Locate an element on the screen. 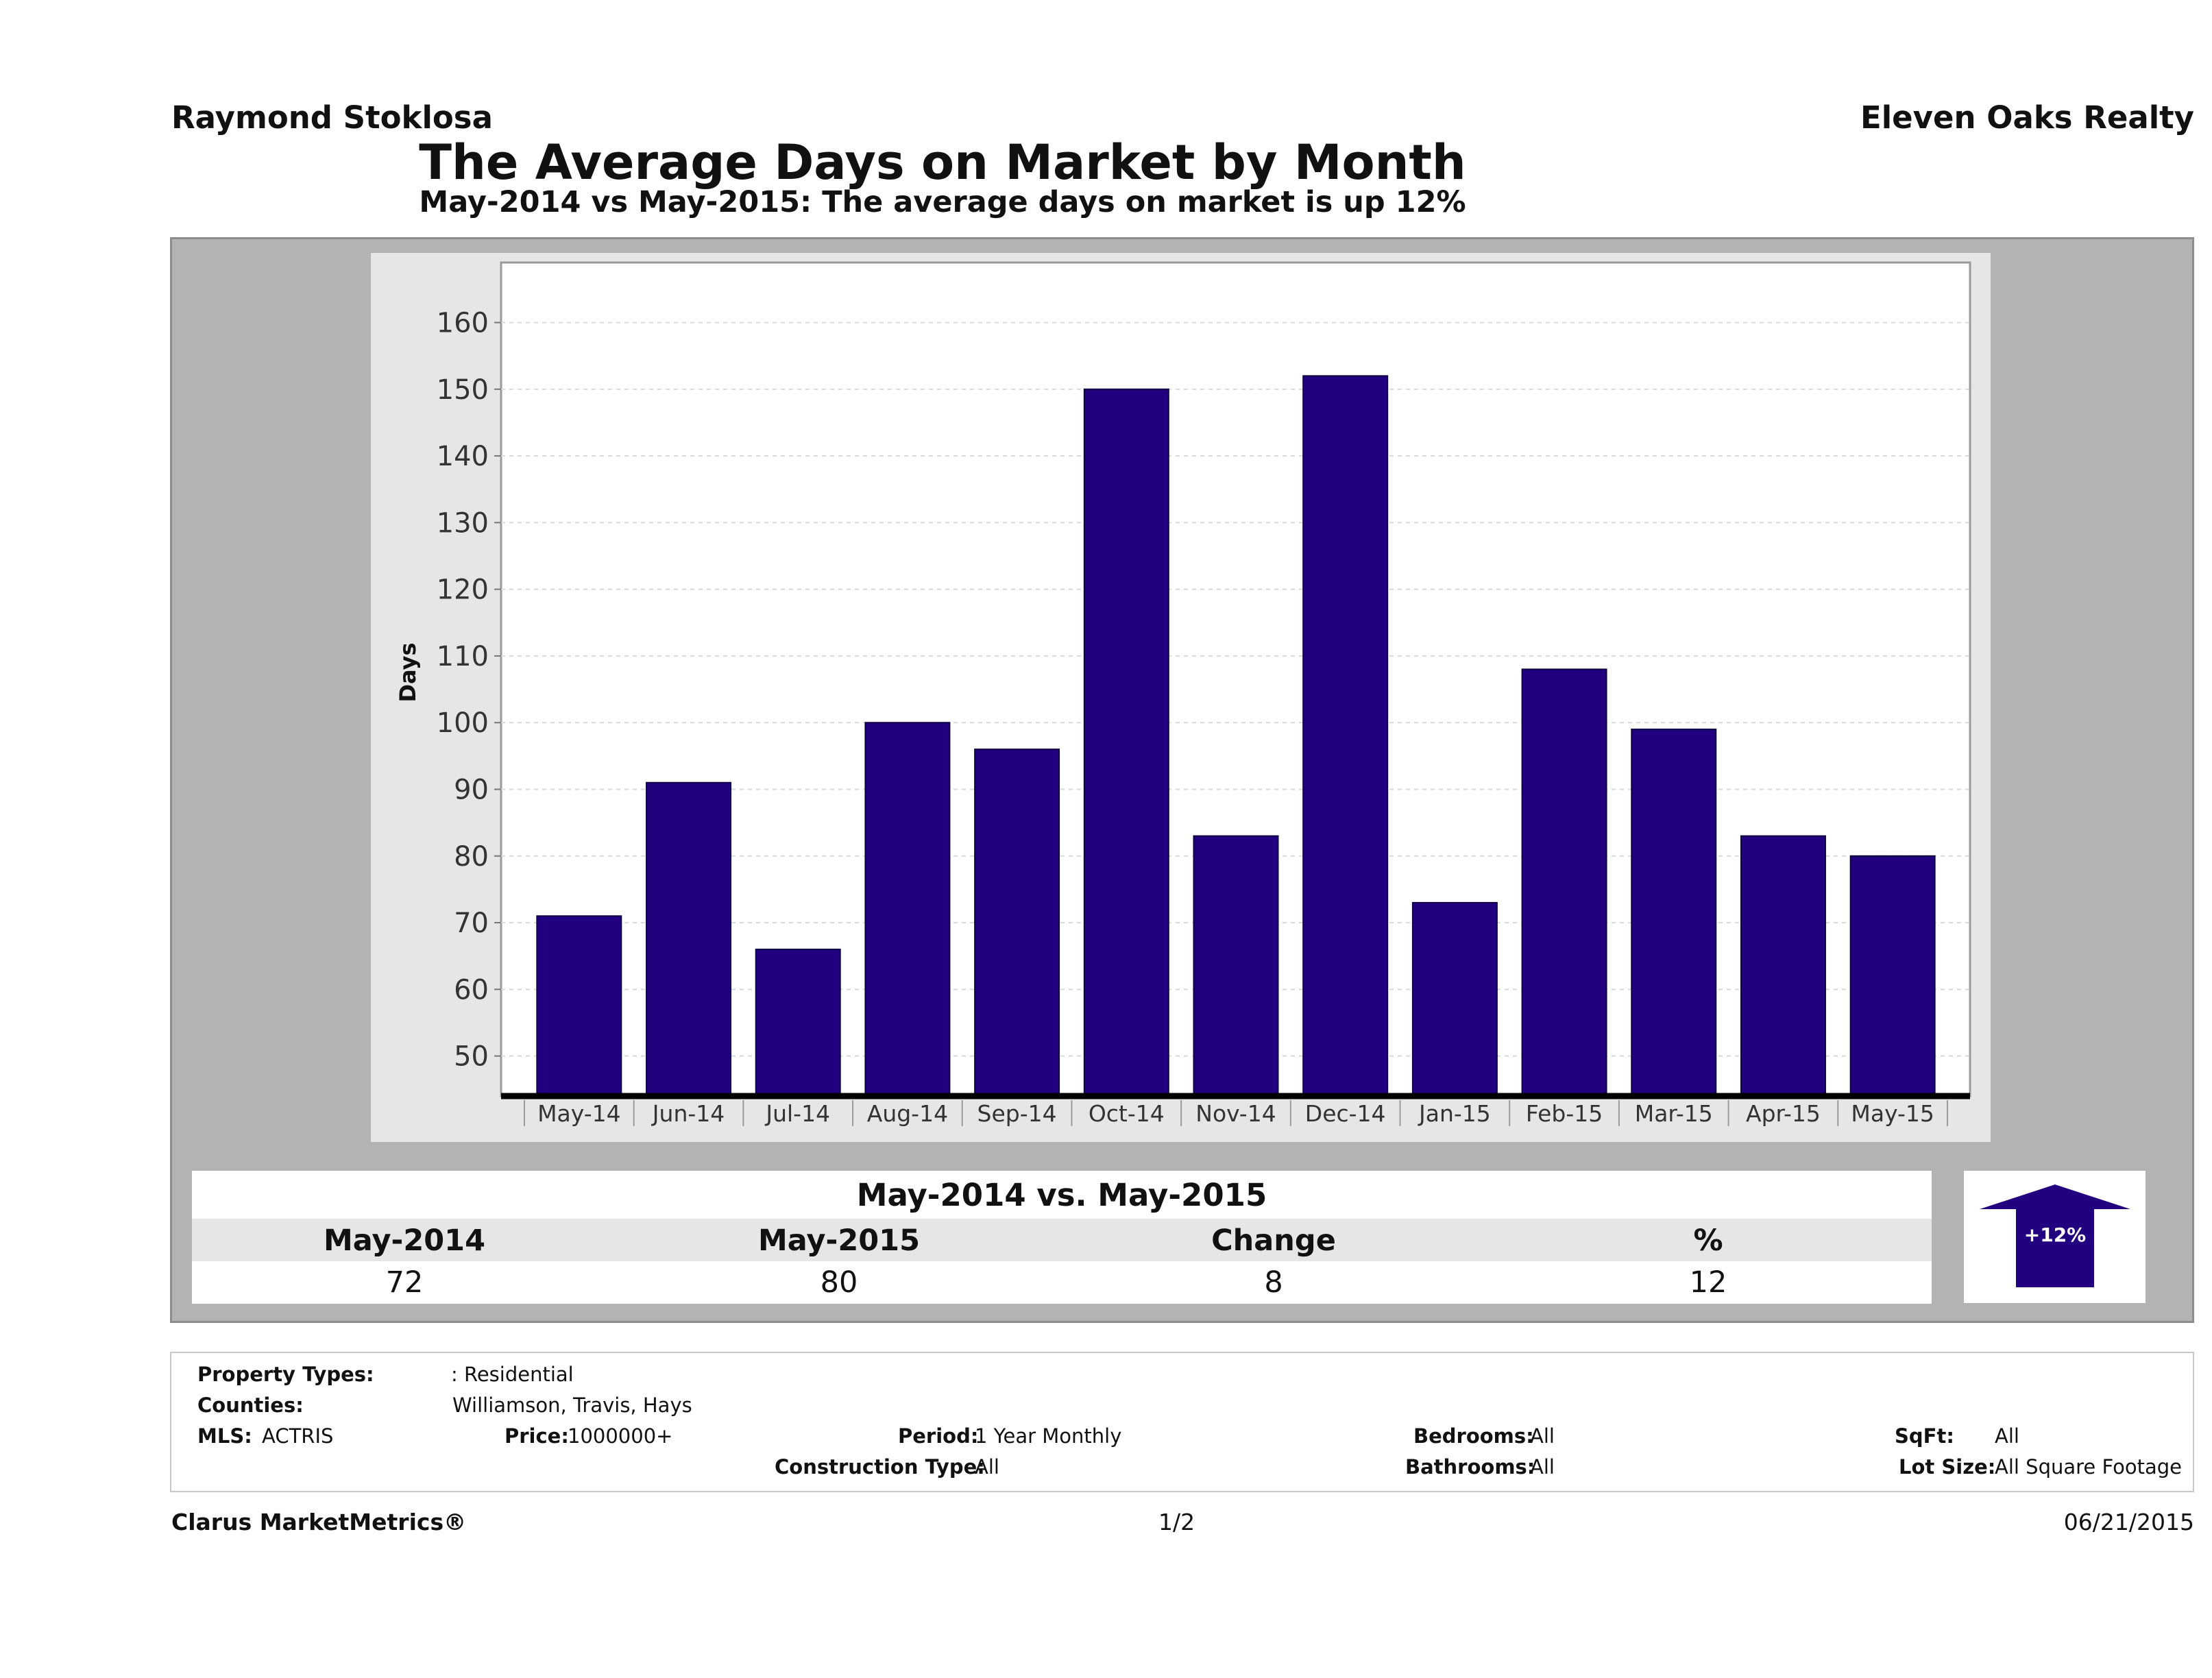 The image size is (2212, 1678). property-types-value: : Residential is located at coordinates (512, 1374).